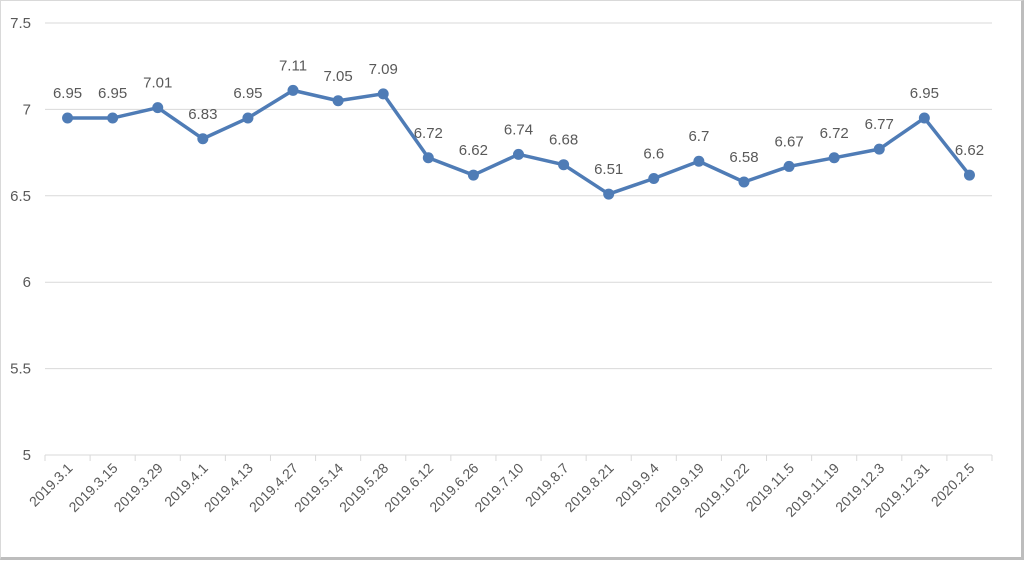 Image resolution: width=1028 pixels, height=563 pixels. Describe the element at coordinates (20, 196) in the screenshot. I see `y-tick-label: 6.5` at that location.